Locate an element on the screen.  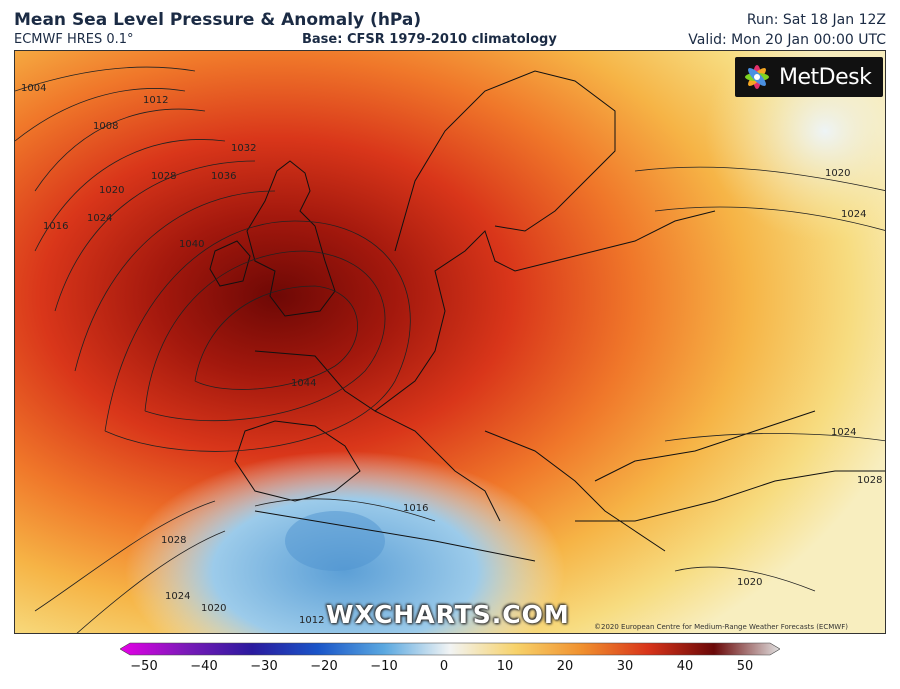
isobar-label: 1004 is located at coordinates (33, 88).